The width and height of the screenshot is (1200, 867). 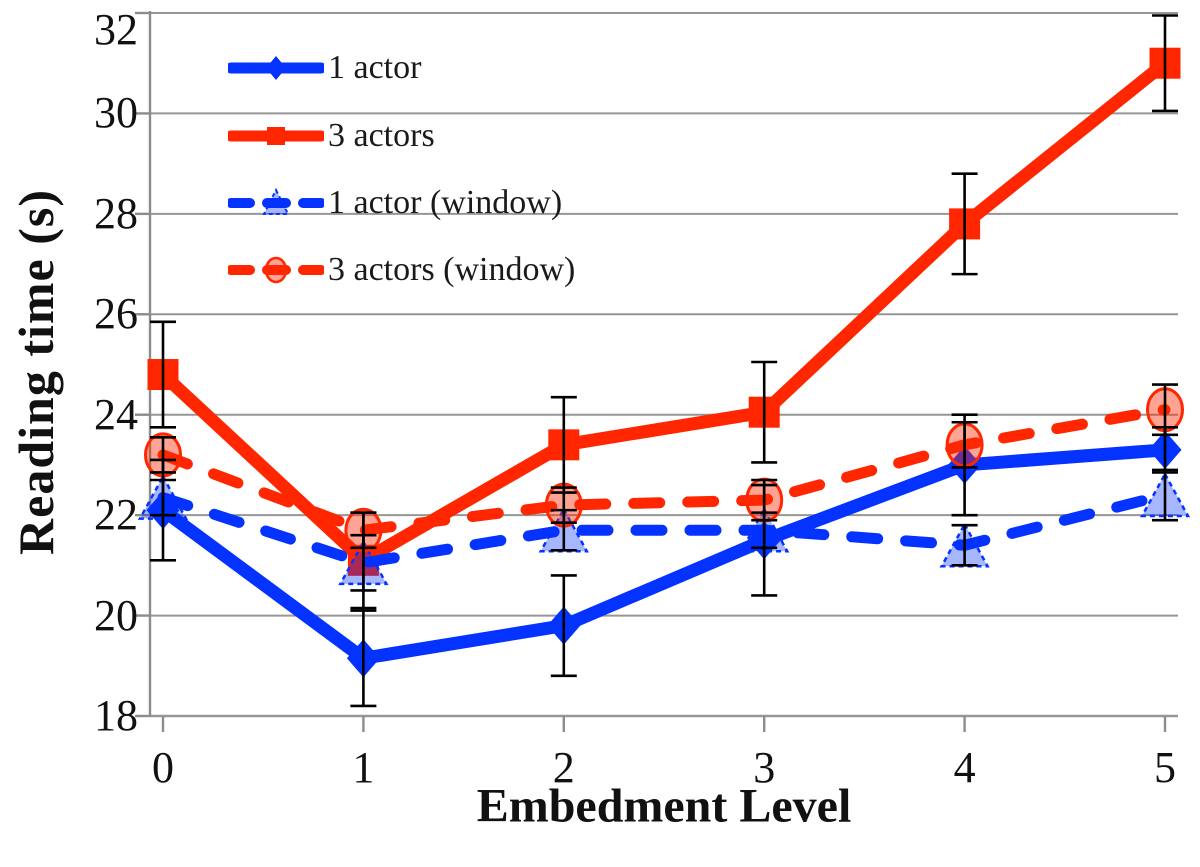 What do you see at coordinates (445, 202) in the screenshot?
I see `legend-label: 1 actor (window)` at bounding box center [445, 202].